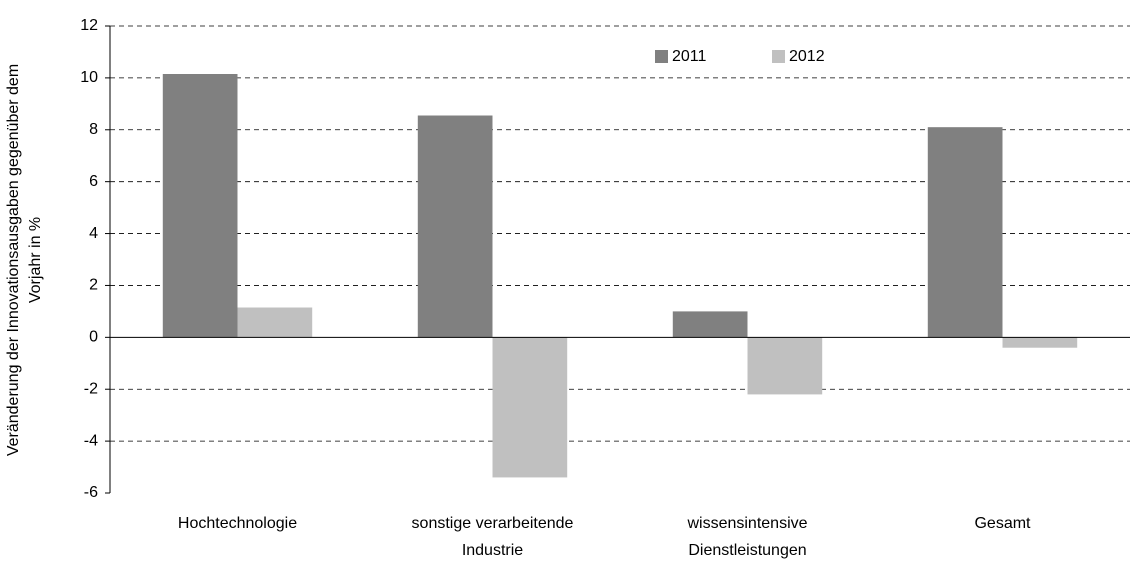 The height and width of the screenshot is (572, 1146). Describe the element at coordinates (91, 388) in the screenshot. I see `y-tick-label: -2` at that location.